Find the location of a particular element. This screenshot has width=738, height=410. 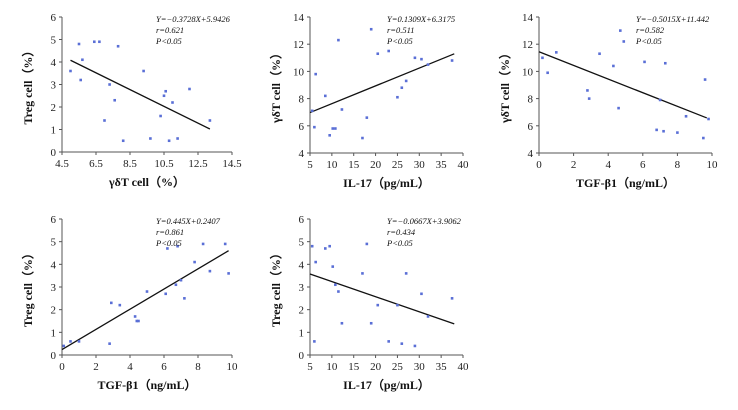

panel-1-x-tick-label: 14.5 is located at coordinates (232, 164).